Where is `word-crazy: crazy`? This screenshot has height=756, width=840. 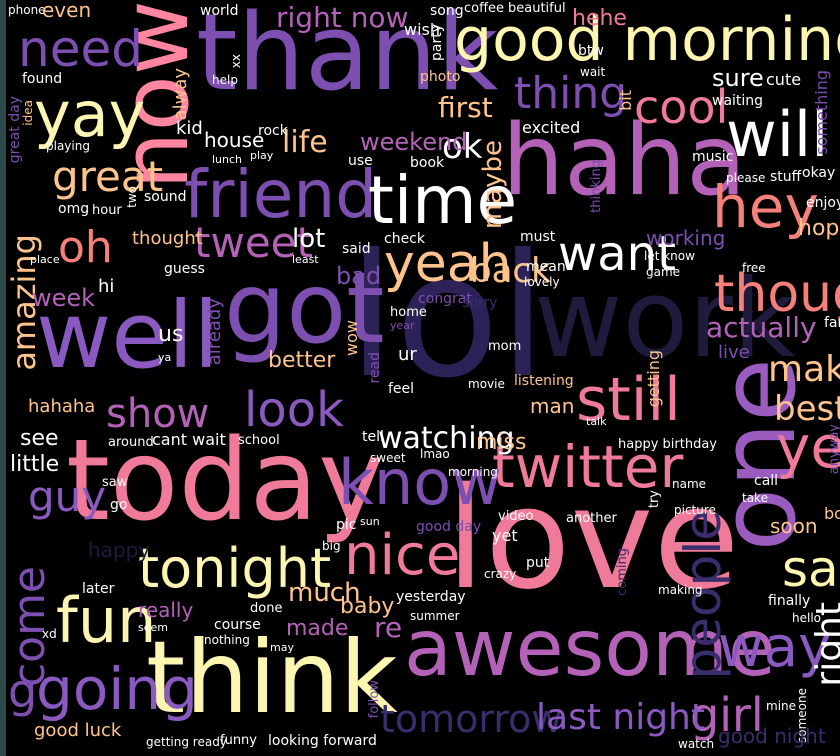 word-crazy: crazy is located at coordinates (500, 574).